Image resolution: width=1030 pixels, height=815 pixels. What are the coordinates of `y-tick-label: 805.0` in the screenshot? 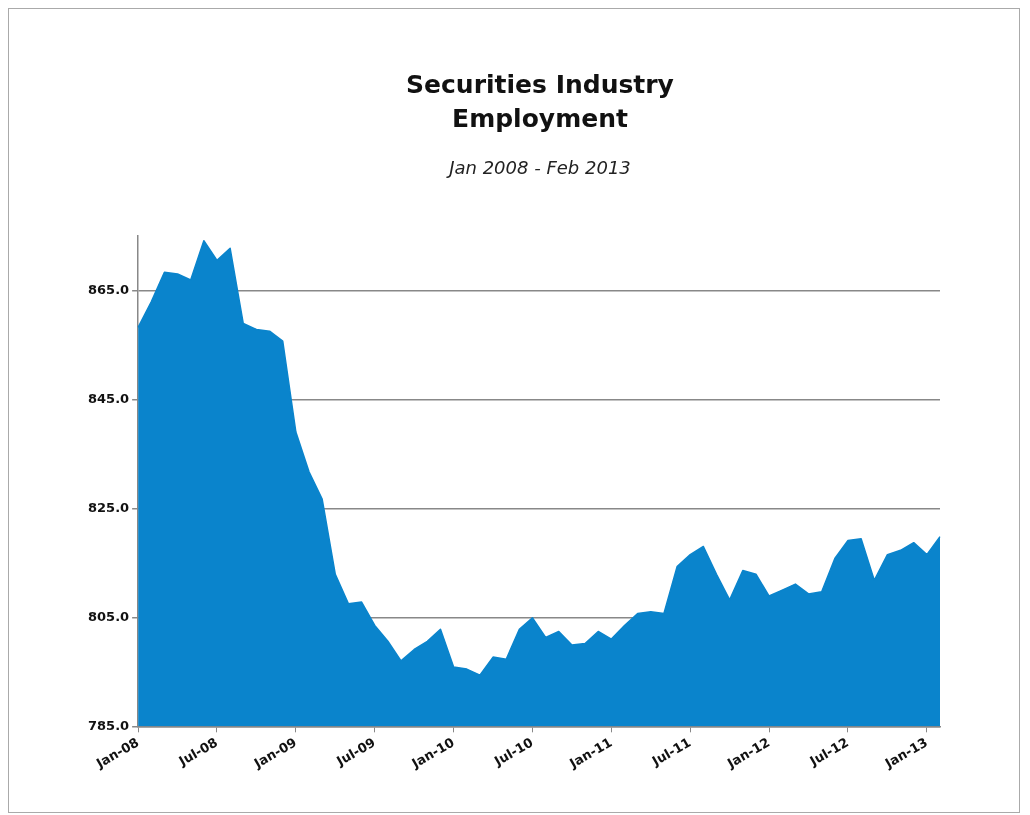 It's located at (109, 616).